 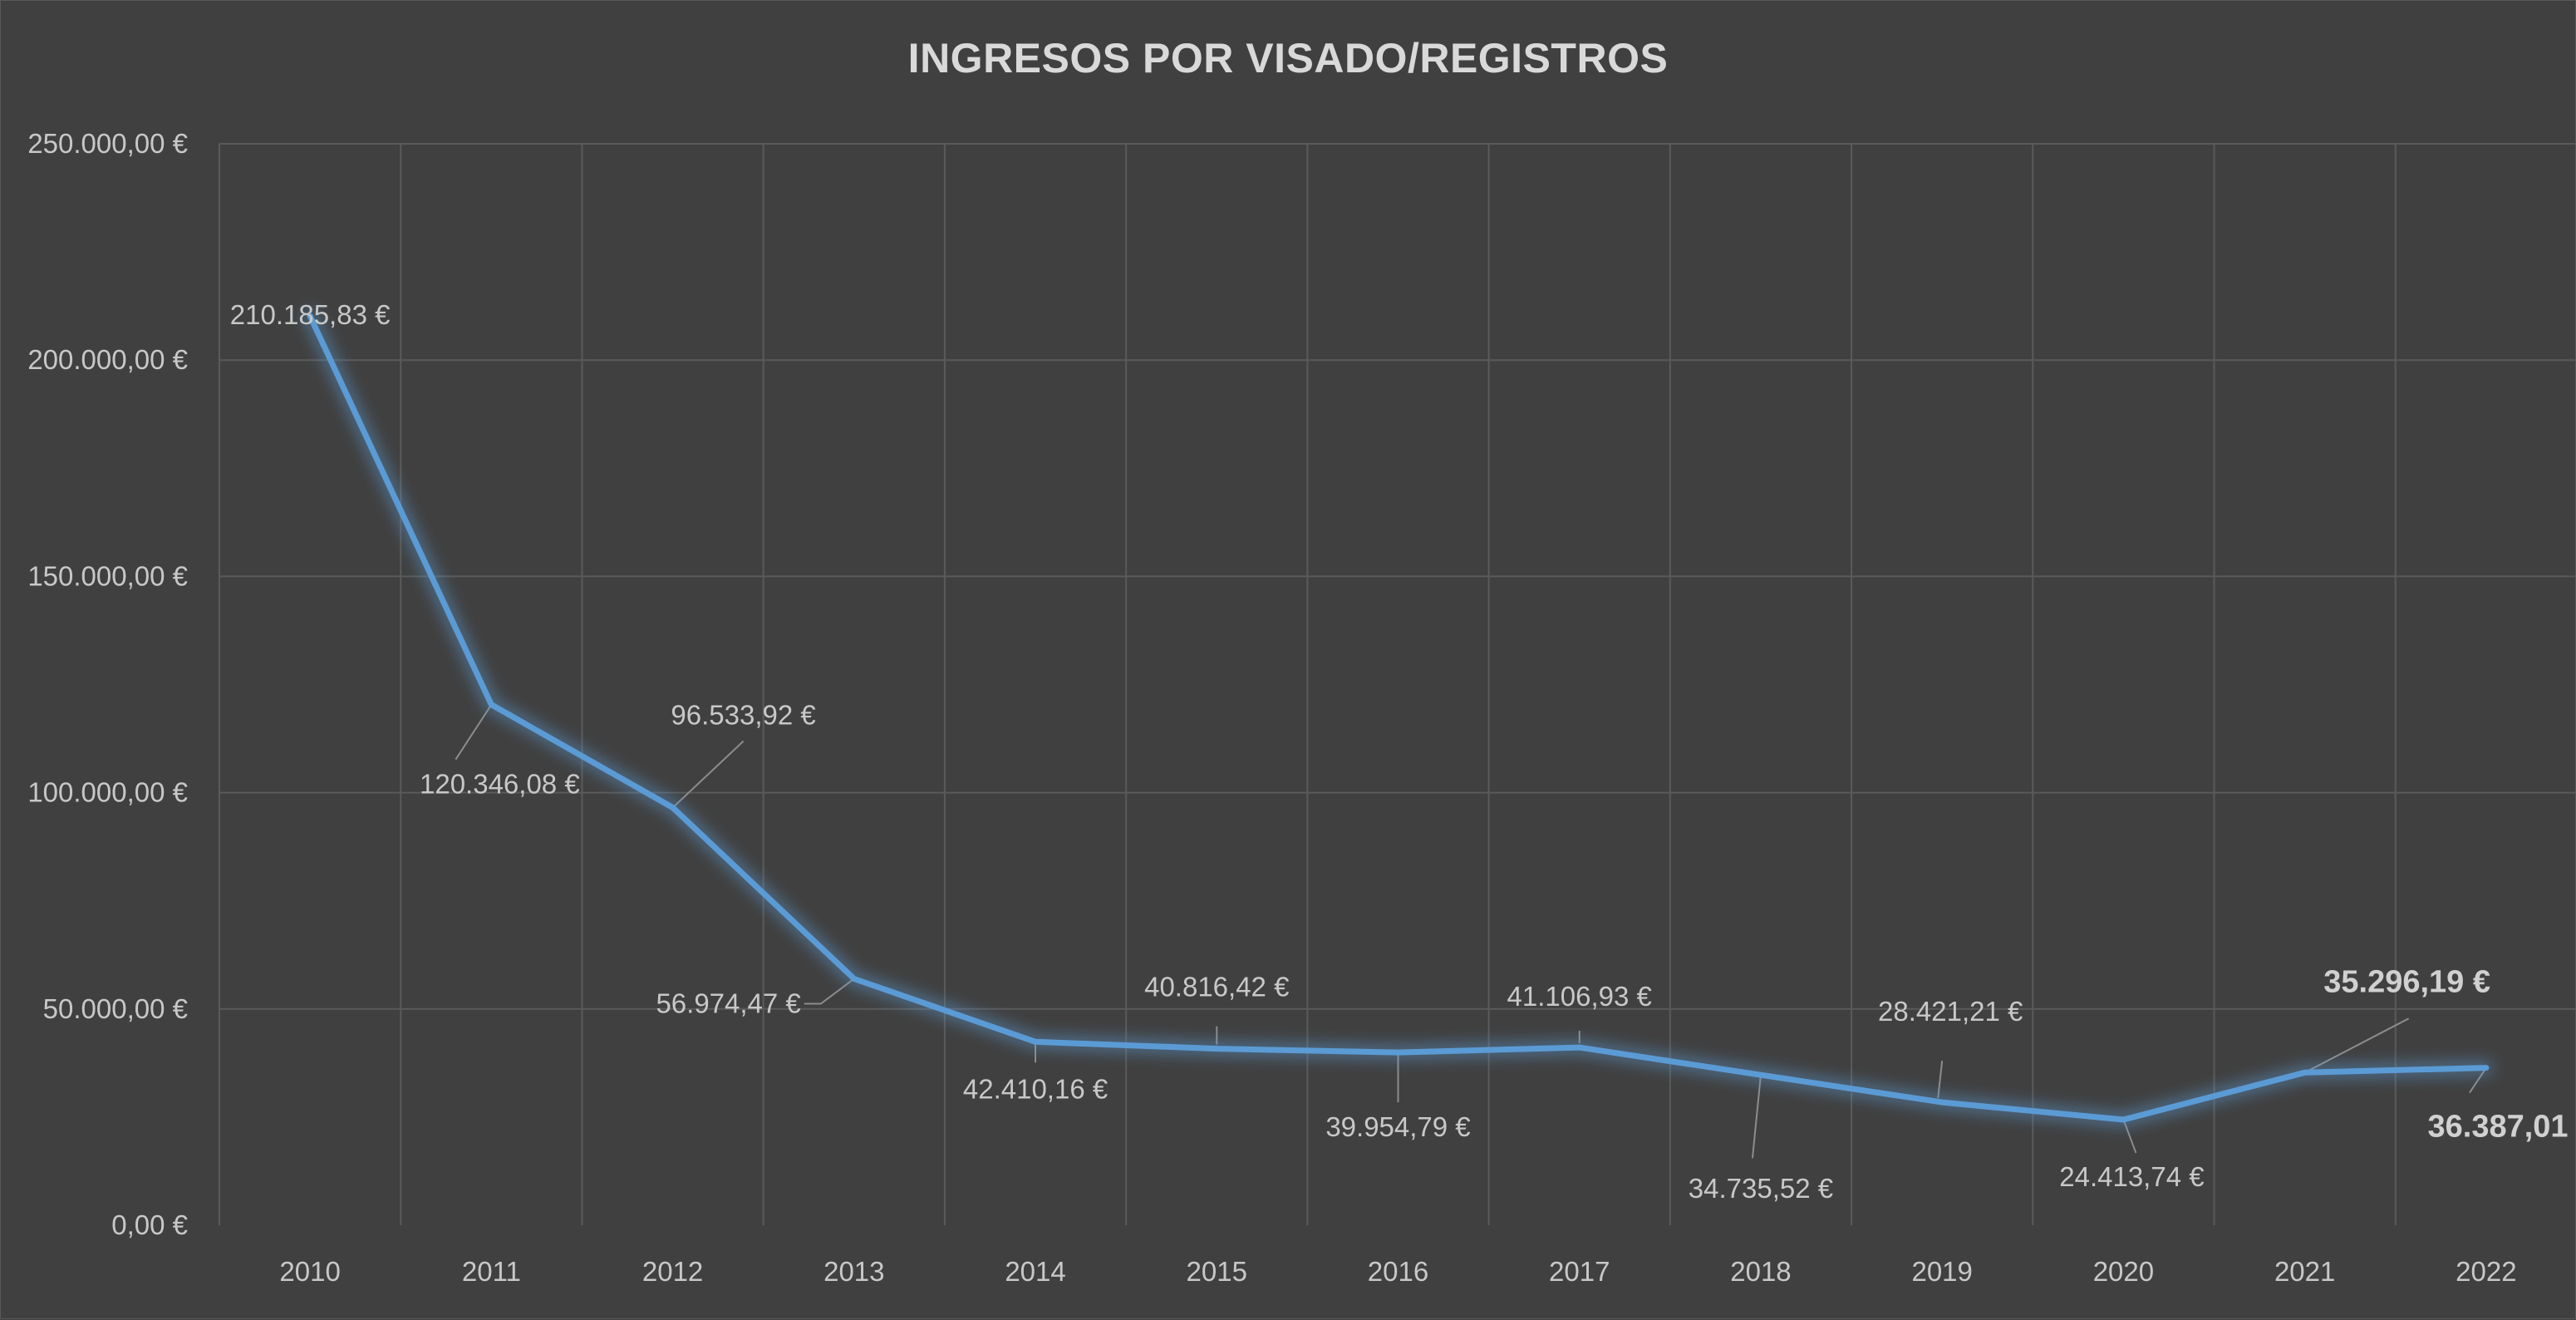 I want to click on x-tick-label: 2017, so click(x=1579, y=1272).